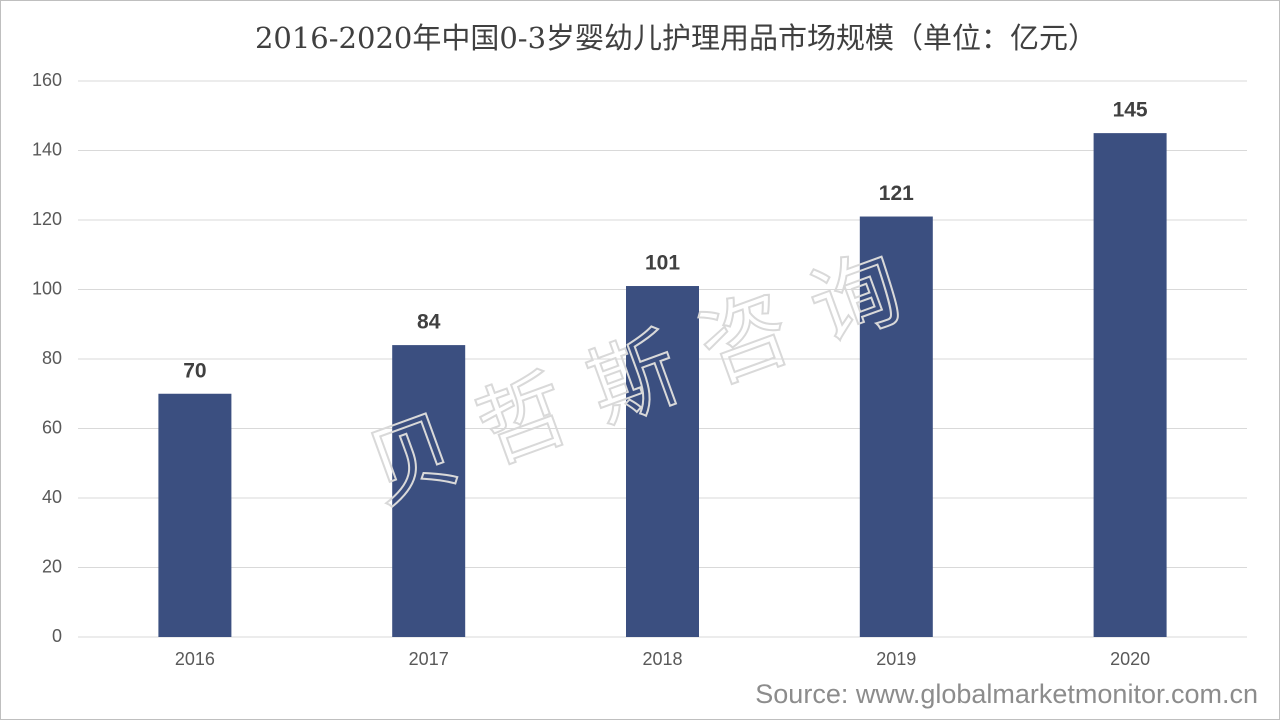 The image size is (1280, 720). I want to click on value-label: 84, so click(429, 322).